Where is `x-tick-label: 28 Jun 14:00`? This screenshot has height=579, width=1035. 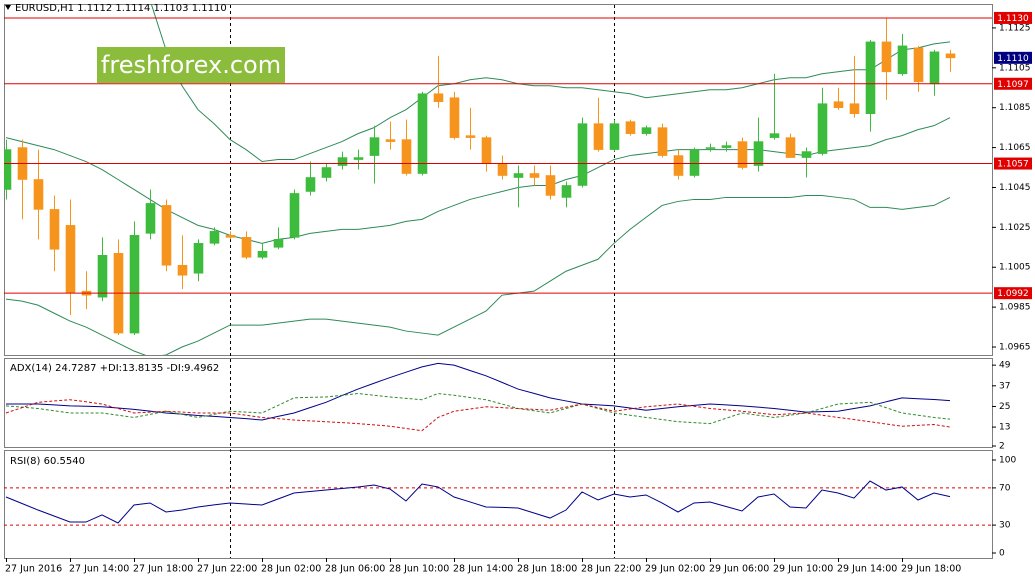
x-tick-label: 28 Jun 14:00 is located at coordinates (483, 569).